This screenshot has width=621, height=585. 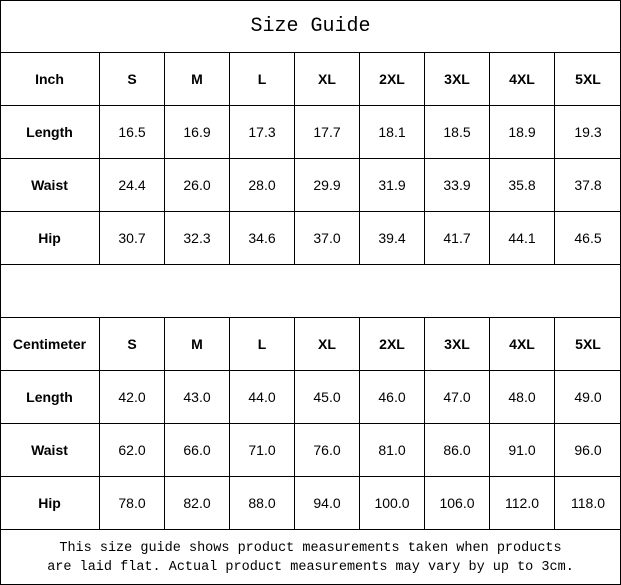 What do you see at coordinates (132, 185) in the screenshot?
I see `measurement-value: 24.4` at bounding box center [132, 185].